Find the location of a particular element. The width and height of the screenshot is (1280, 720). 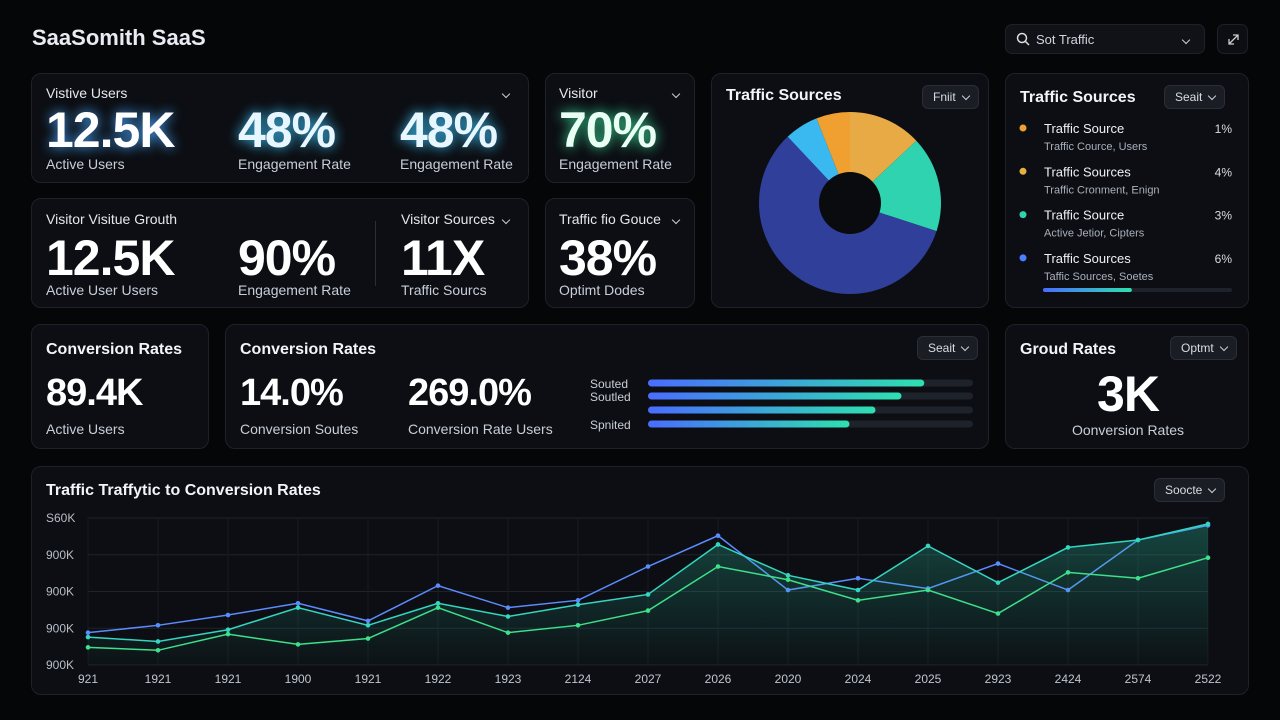

dropdown: Fniit is located at coordinates (950, 97).